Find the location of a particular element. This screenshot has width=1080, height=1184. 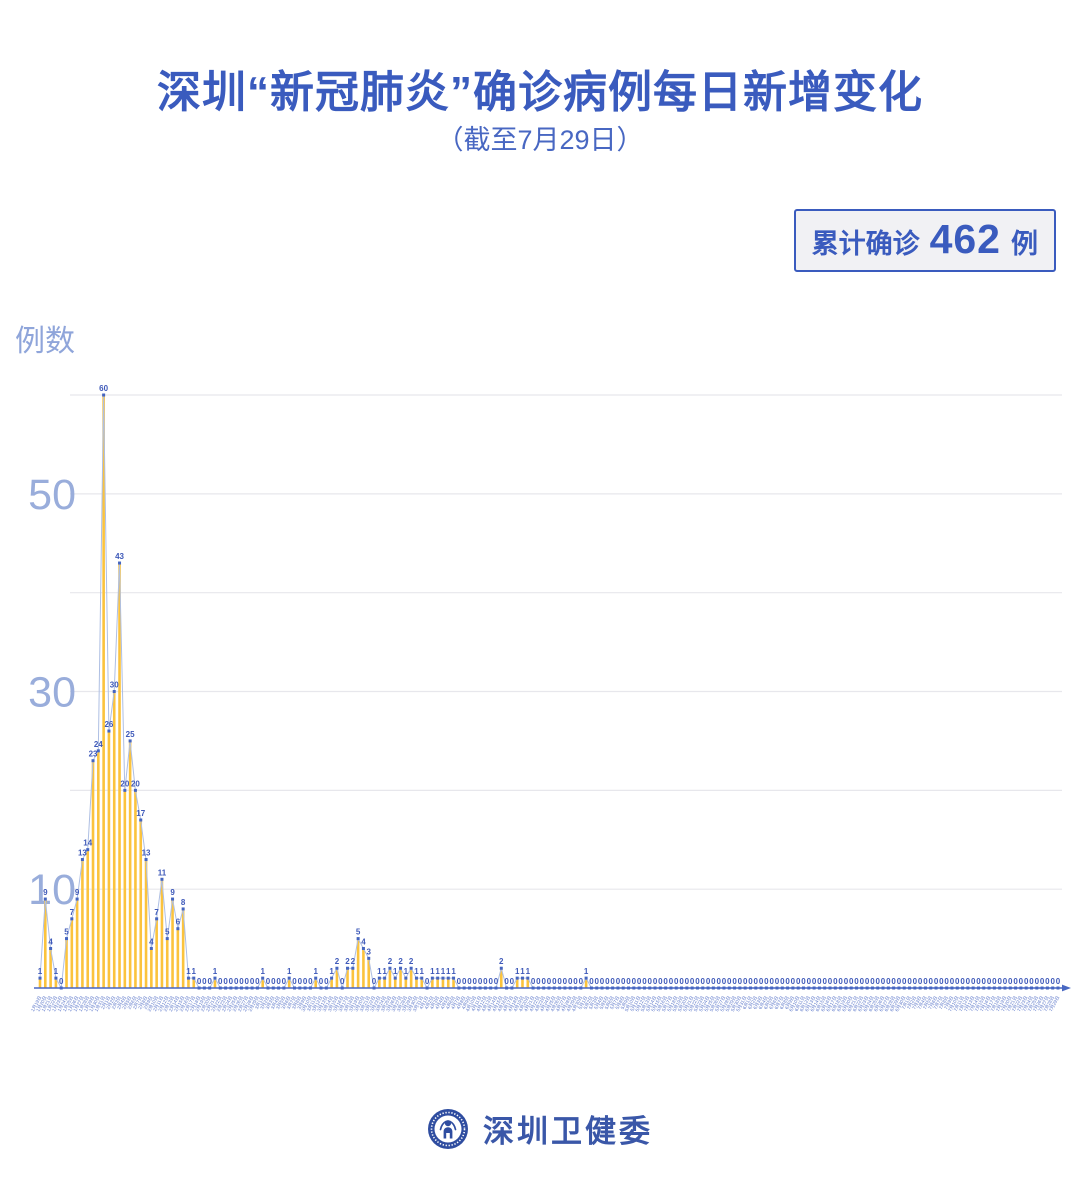

footer-brand-text: 深圳卫健委 is located at coordinates (568, 1131).